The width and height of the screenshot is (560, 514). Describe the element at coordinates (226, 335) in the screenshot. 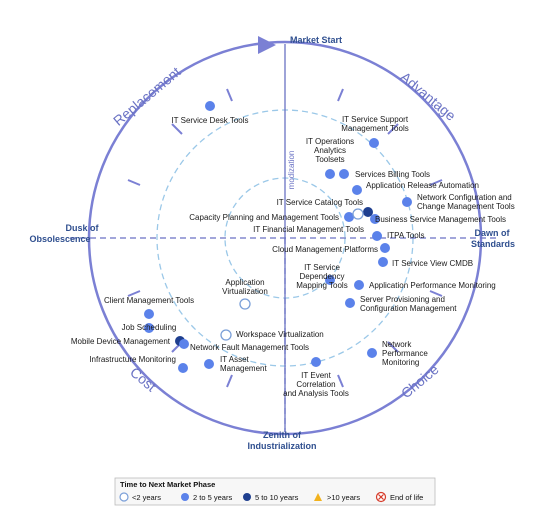

I see `dot-workspace-virtualization` at that location.